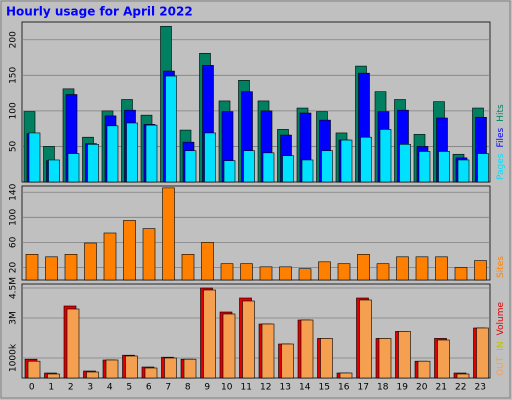 The image size is (512, 400). What do you see at coordinates (14, 74) in the screenshot?
I see `y-tick-label: 150` at bounding box center [14, 74].